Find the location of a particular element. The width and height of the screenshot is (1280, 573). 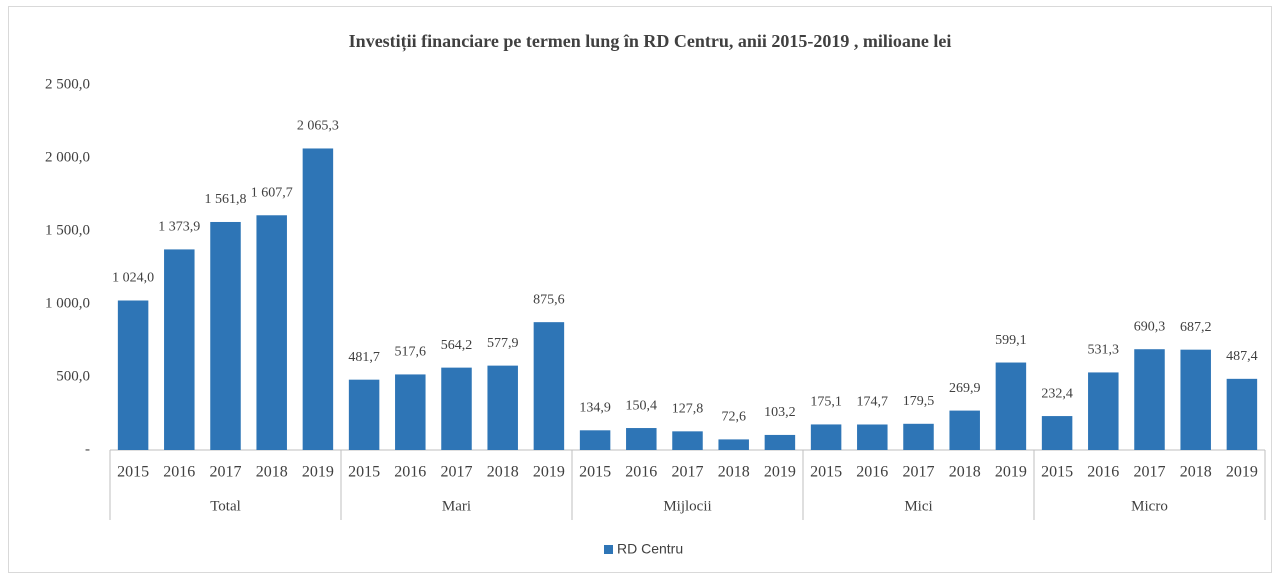

y-tick-label: 2 500,0 is located at coordinates (67, 84).